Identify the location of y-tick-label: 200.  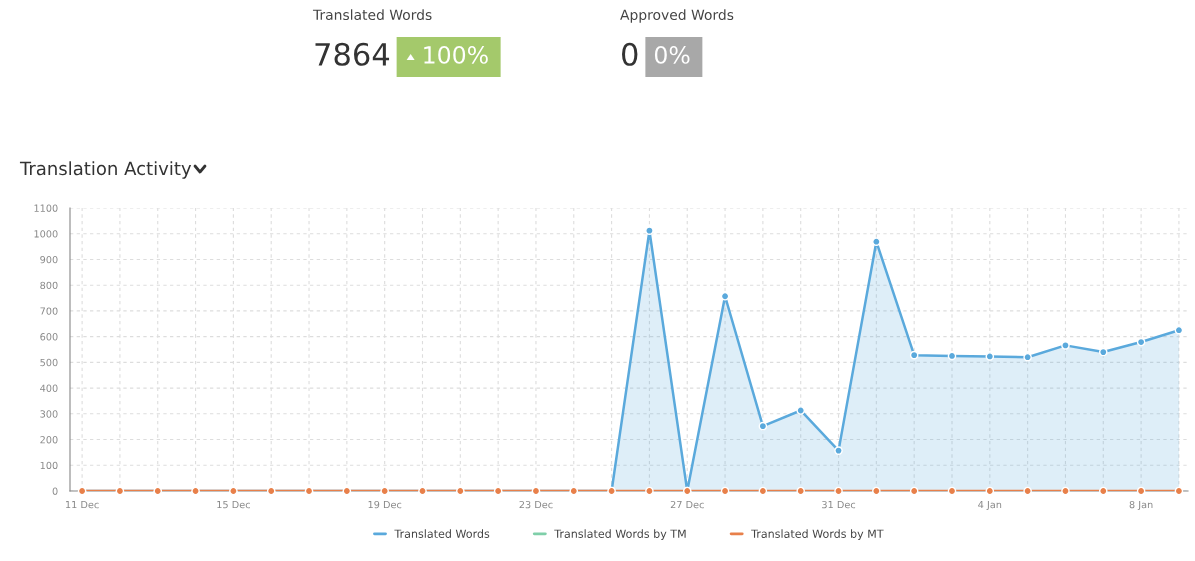
(49, 440).